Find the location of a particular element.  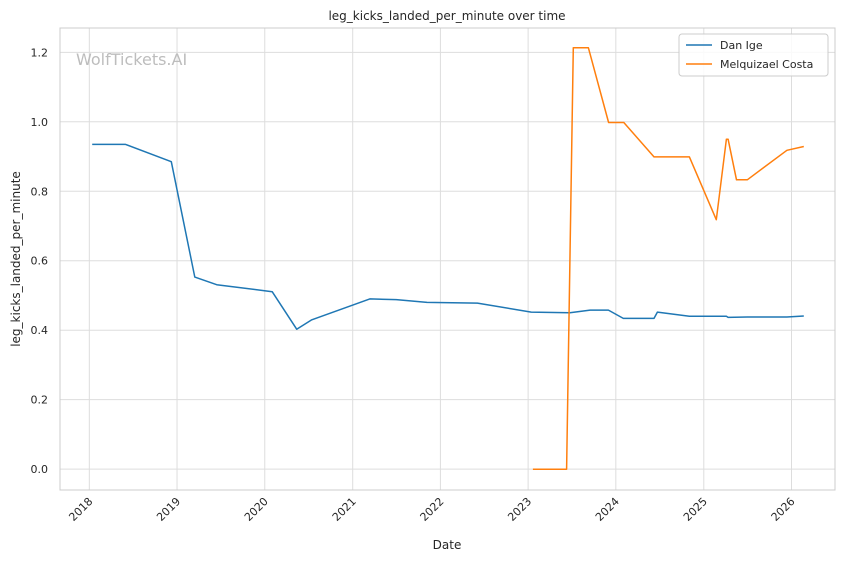

legend: Dan Ige Melquizael Costa is located at coordinates (753, 55).